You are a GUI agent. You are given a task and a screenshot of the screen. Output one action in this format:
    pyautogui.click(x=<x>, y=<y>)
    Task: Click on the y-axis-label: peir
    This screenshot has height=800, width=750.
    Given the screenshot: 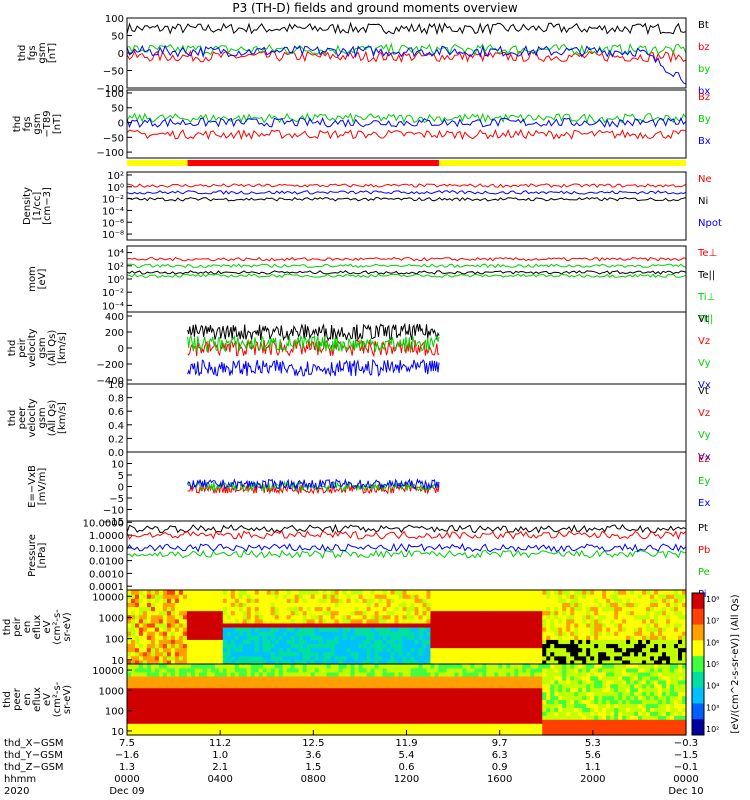 What is the action you would take?
    pyautogui.click(x=22, y=347)
    